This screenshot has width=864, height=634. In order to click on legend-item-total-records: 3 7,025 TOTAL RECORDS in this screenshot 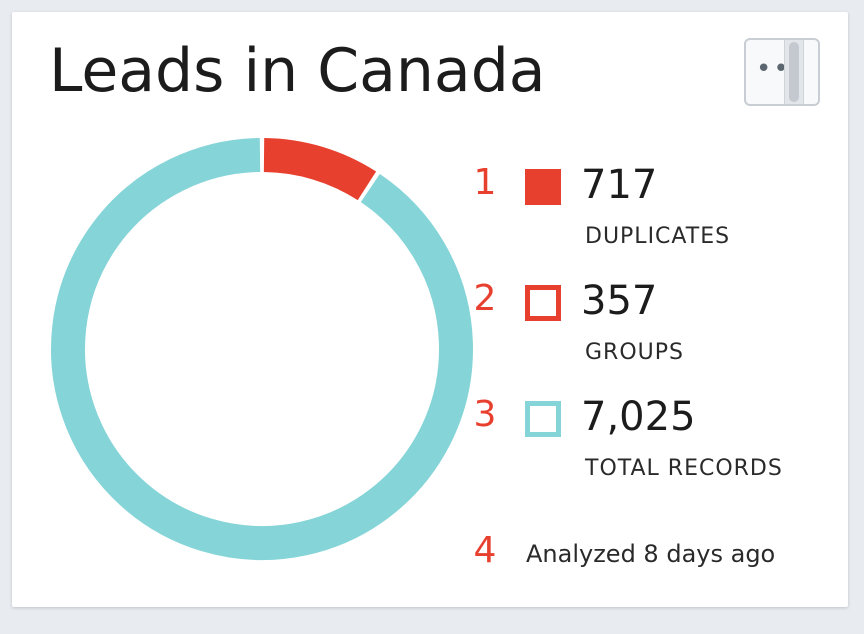, I will do `click(650, 444)`.